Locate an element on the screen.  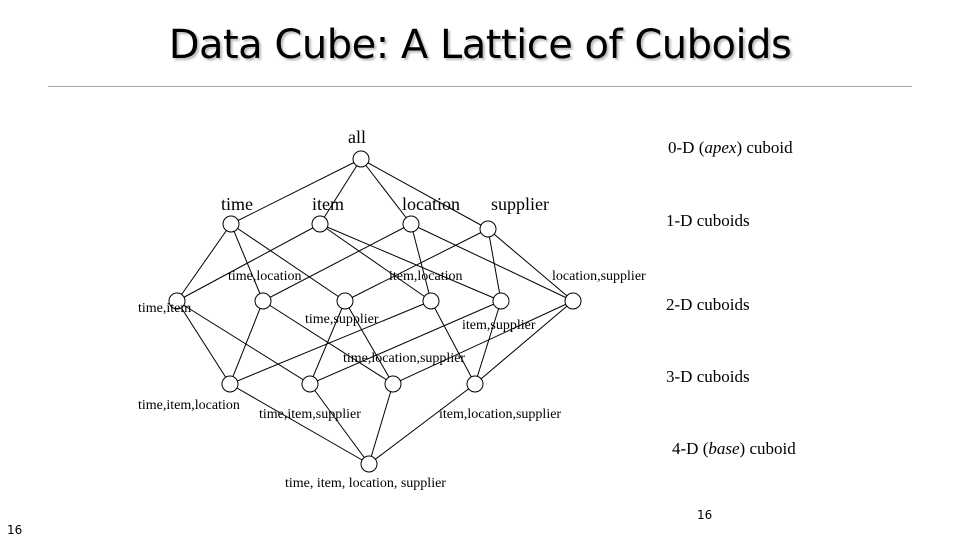
edge-supplier-to-item_supplier is located at coordinates (494, 265).